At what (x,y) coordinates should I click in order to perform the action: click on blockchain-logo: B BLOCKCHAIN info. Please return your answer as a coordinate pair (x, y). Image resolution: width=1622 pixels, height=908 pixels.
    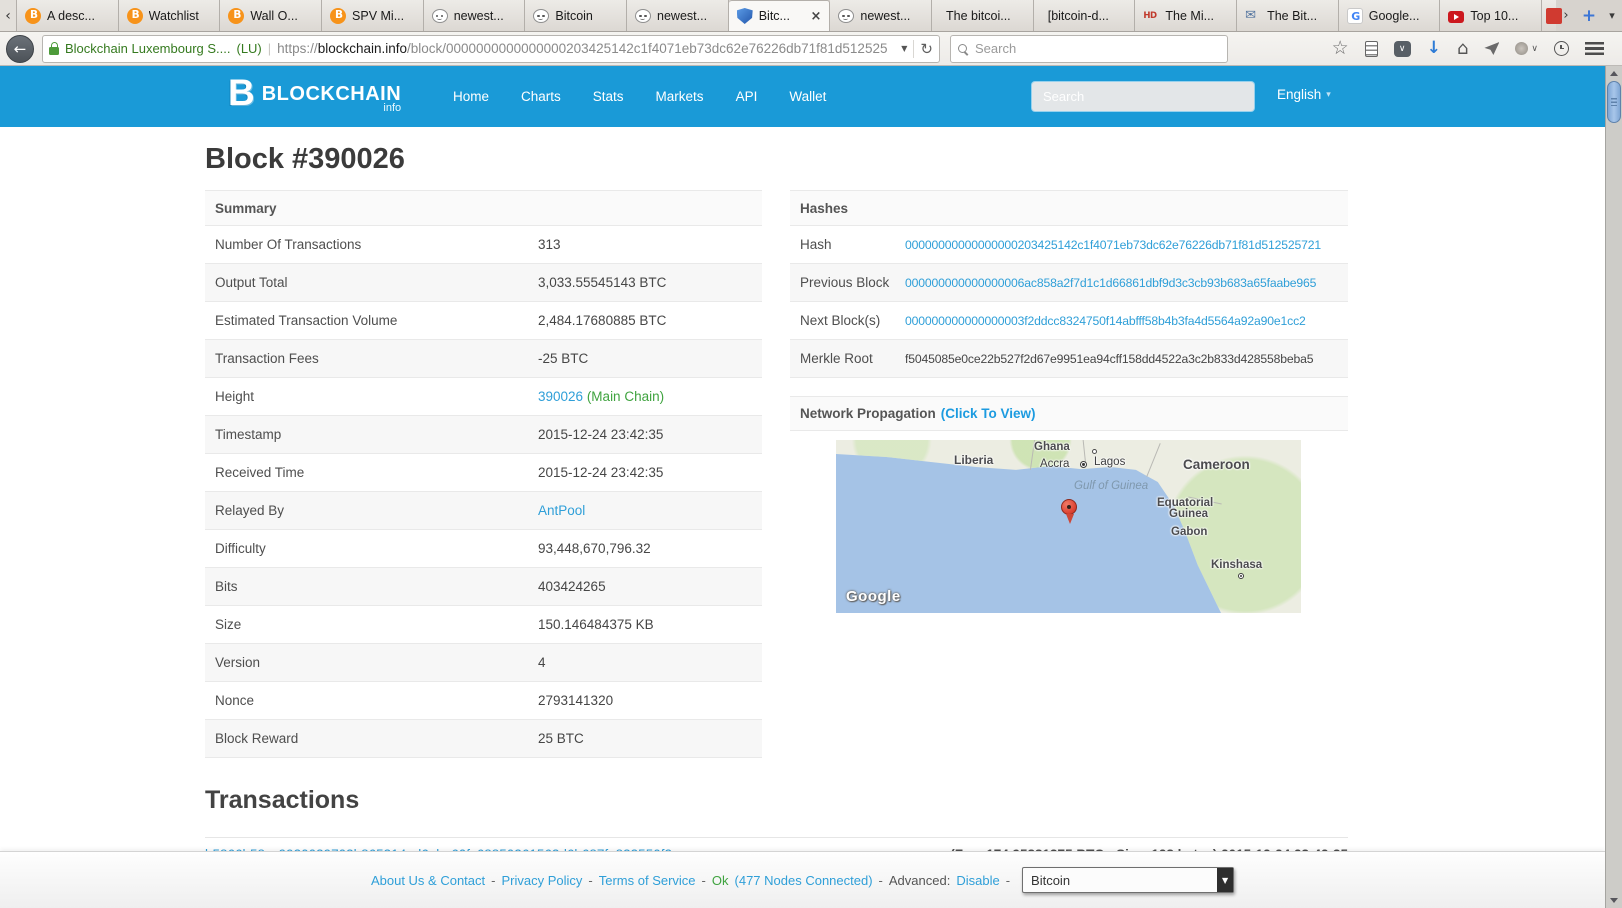
    Looking at the image, I should click on (314, 94).